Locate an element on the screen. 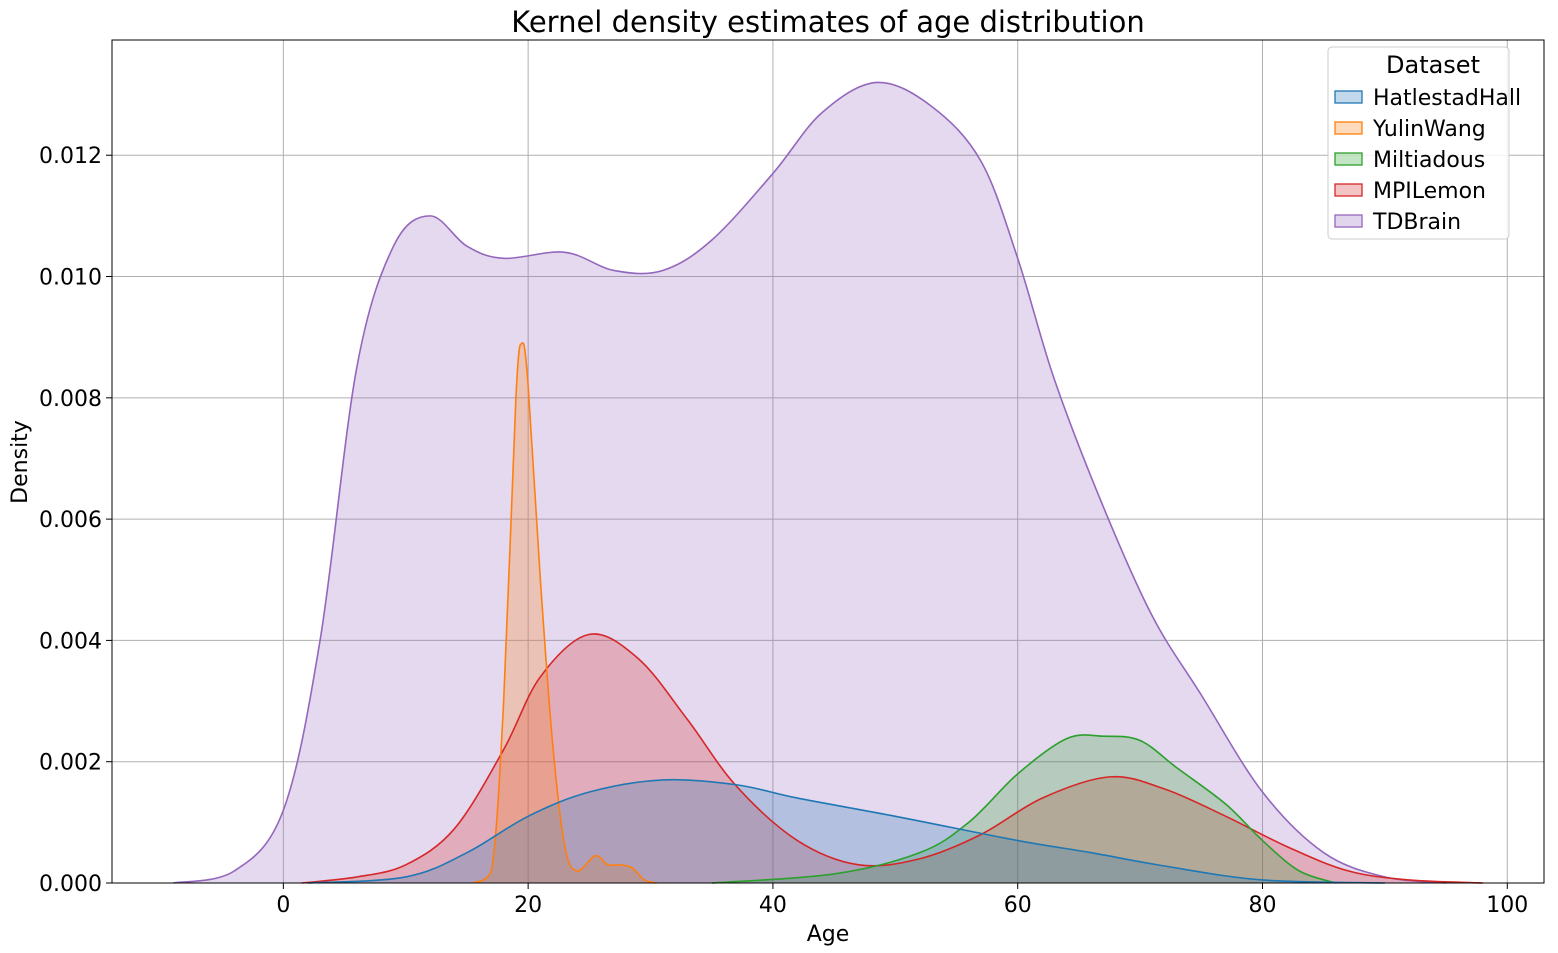  legend-box is located at coordinates (1418, 143).